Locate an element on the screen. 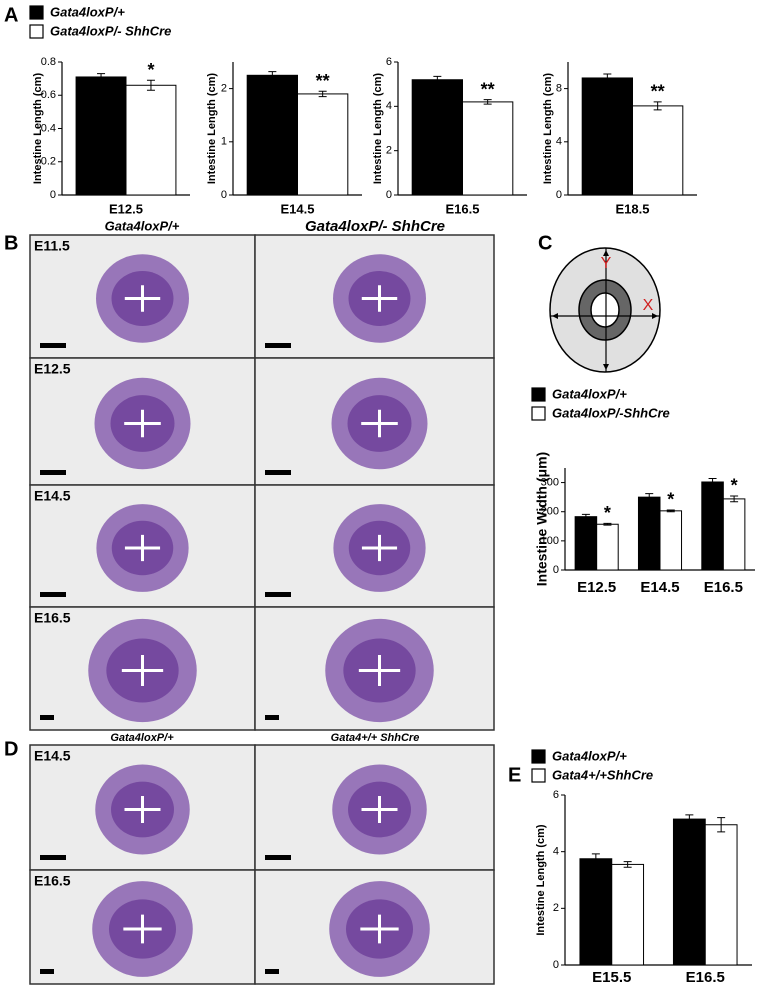 The width and height of the screenshot is (765, 985). y-tick-label: 1 is located at coordinates (224, 142).